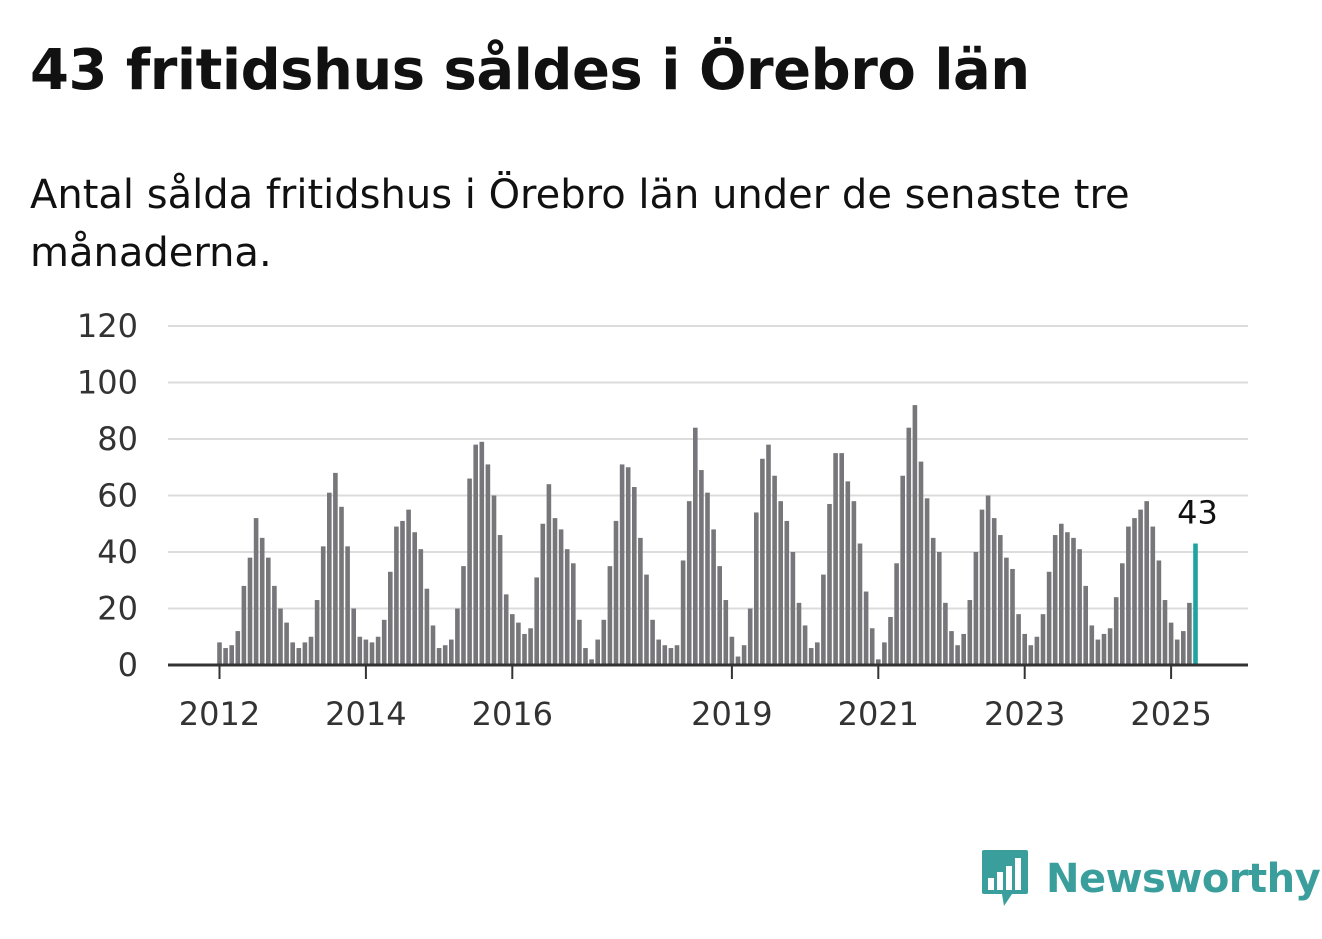 The height and width of the screenshot is (939, 1322). I want to click on y-axis-ticks: 0 20 40 60 80 100 120, so click(107, 495).